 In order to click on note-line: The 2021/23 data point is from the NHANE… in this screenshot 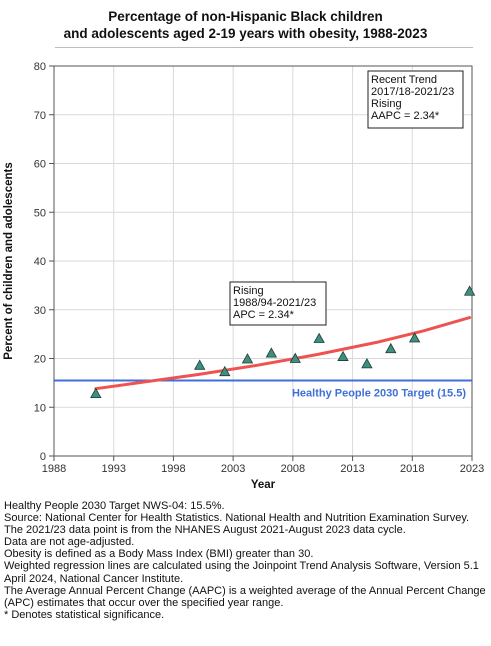, I will do `click(205, 530)`.